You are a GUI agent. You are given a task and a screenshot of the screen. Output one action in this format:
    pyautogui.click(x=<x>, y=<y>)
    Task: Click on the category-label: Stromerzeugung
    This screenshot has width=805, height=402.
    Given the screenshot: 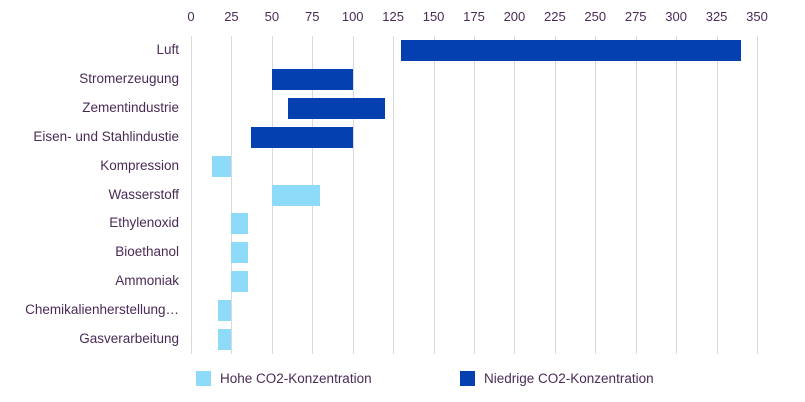 What is the action you would take?
    pyautogui.click(x=129, y=78)
    